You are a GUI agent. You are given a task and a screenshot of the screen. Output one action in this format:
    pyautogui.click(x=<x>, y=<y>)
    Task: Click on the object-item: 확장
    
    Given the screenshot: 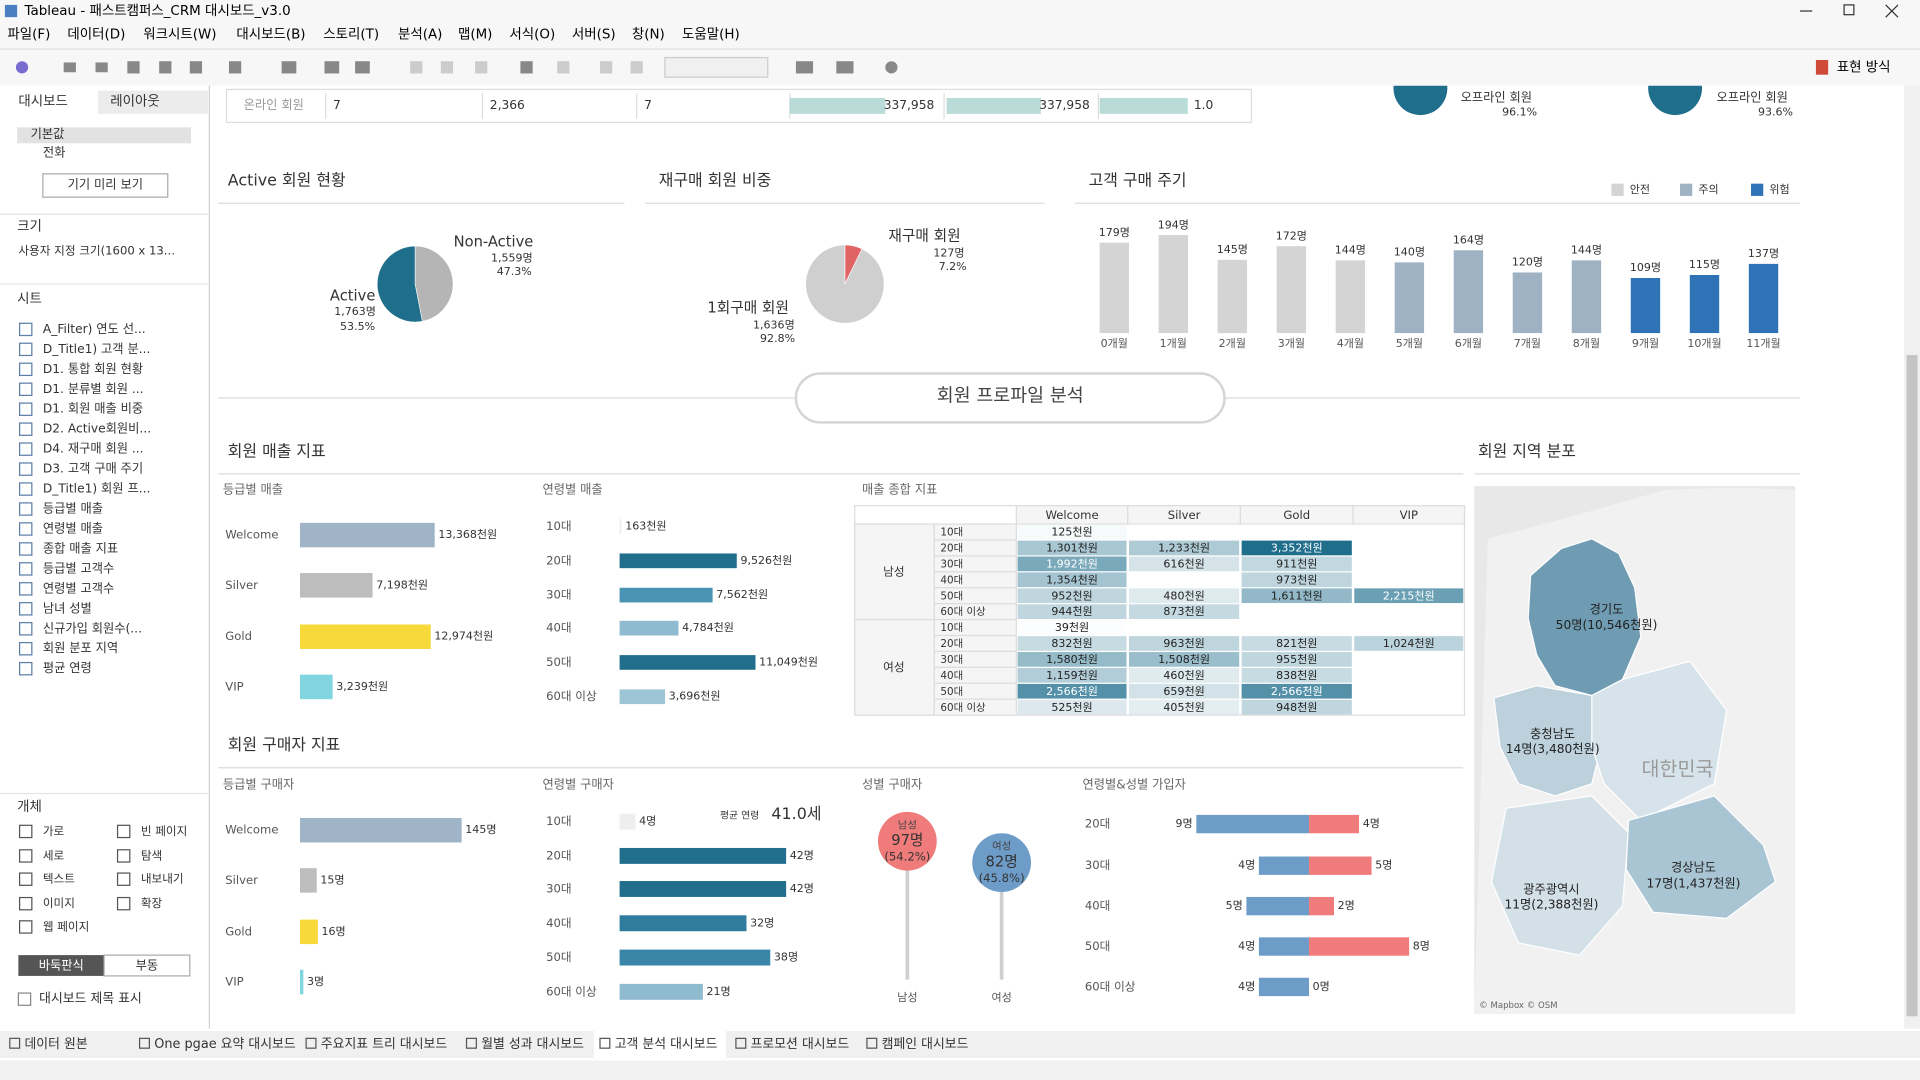 What is the action you would take?
    pyautogui.click(x=152, y=903)
    